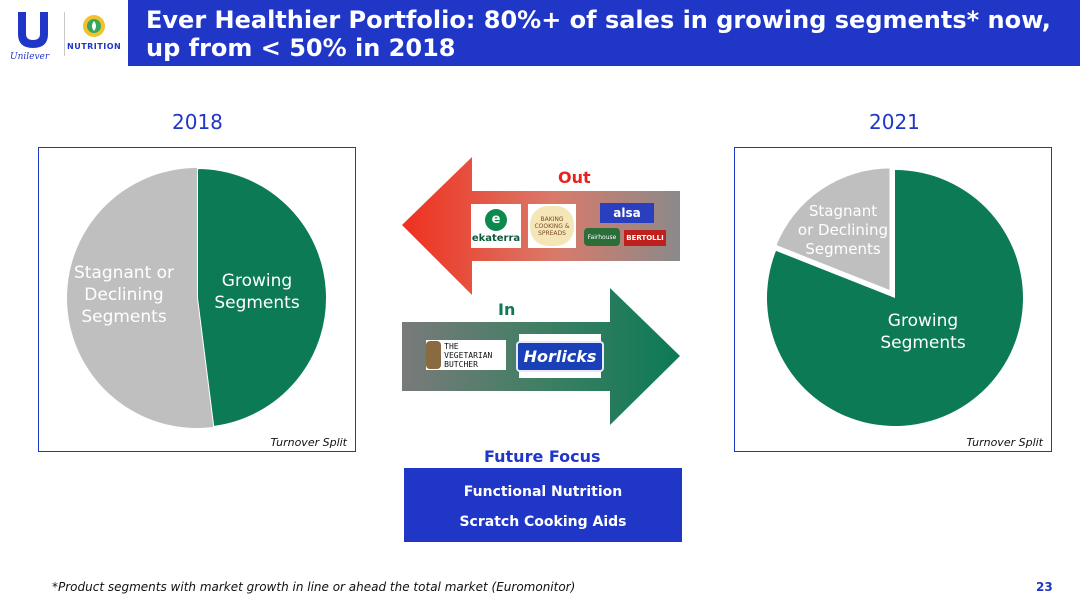  I want to click on future-focus-item: Scratch Cooking Aids, so click(543, 522).